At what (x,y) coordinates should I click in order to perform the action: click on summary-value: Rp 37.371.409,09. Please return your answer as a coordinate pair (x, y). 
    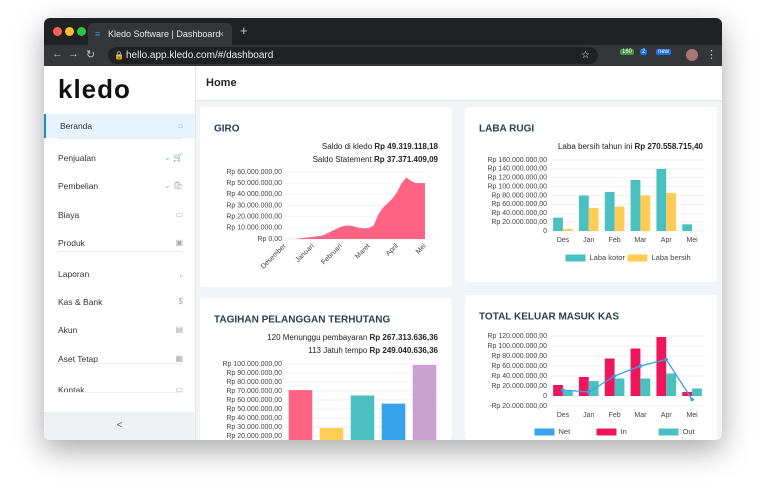
    Looking at the image, I should click on (406, 159).